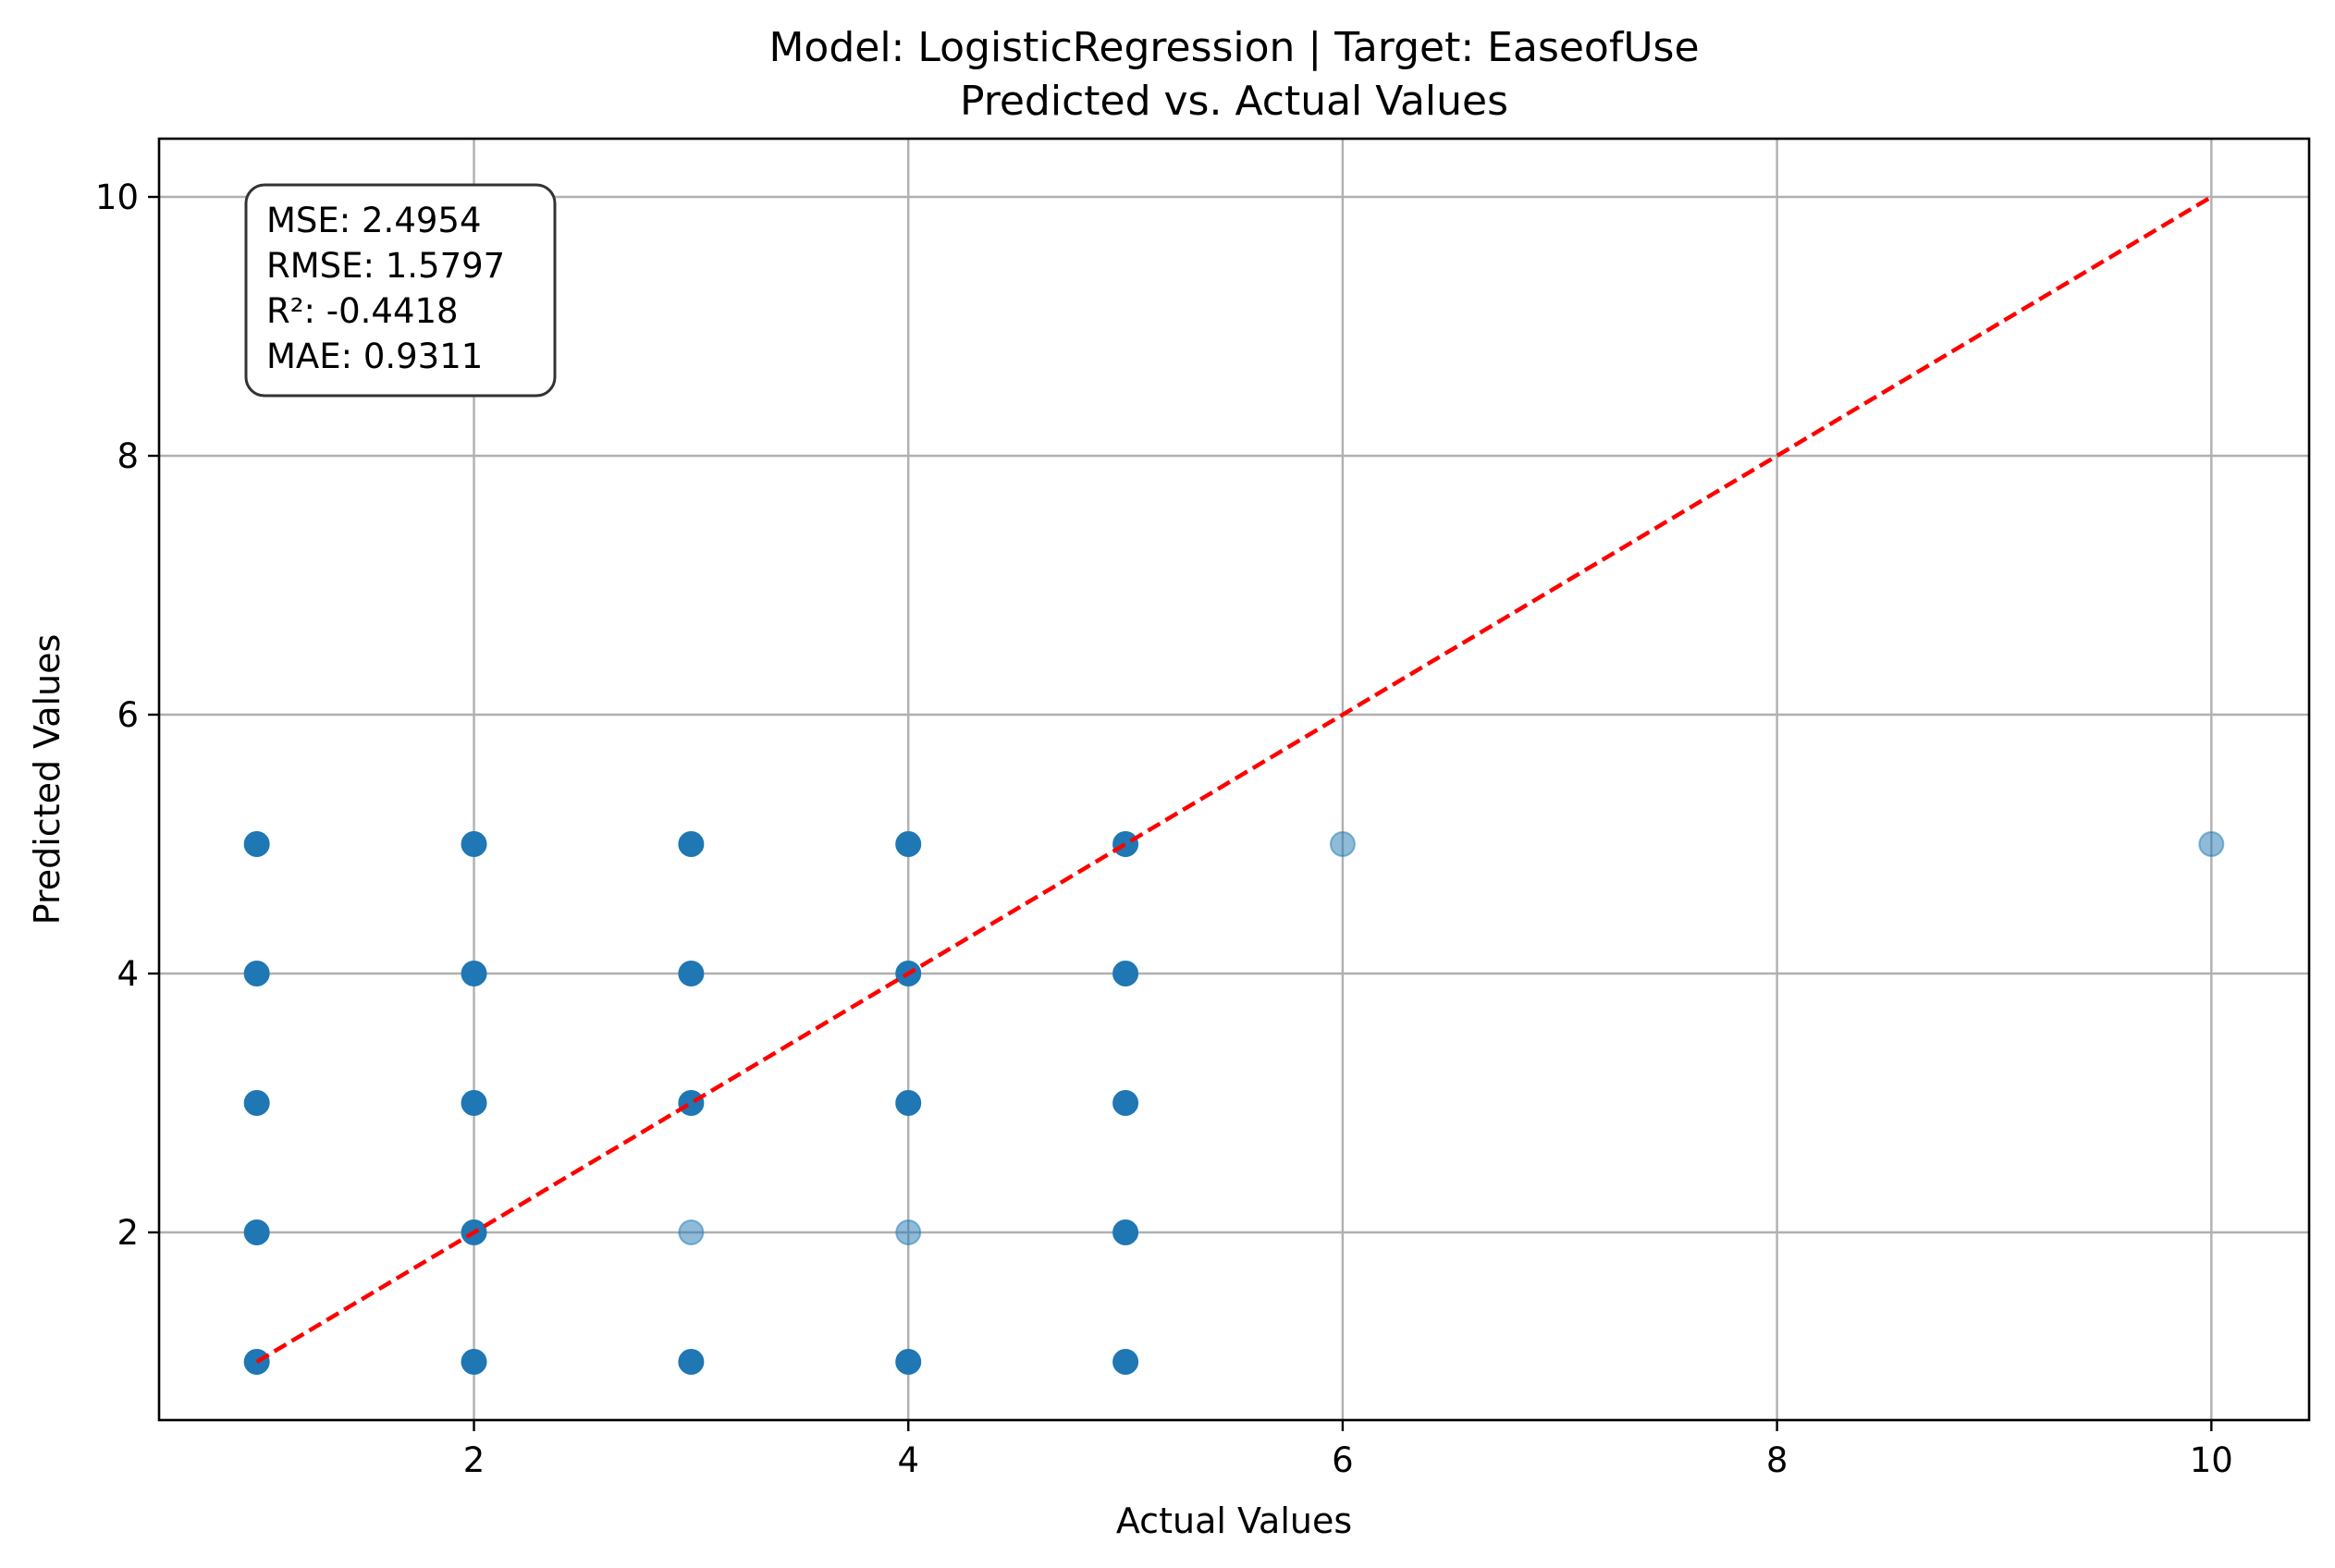 The width and height of the screenshot is (2335, 1568). Describe the element at coordinates (128, 456) in the screenshot. I see `y-tick-label: 8` at that location.